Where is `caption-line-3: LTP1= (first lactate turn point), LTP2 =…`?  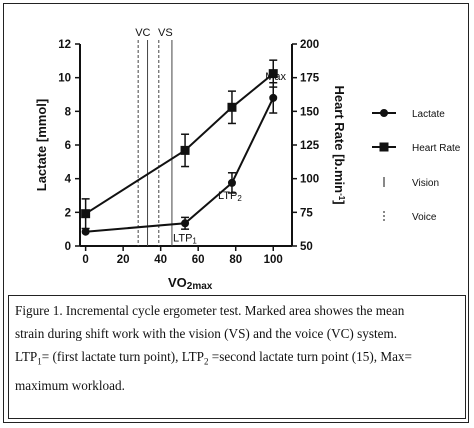
caption-line-3: LTP1= (first lactate turn point), LTP2 =… is located at coordinates (237, 359).